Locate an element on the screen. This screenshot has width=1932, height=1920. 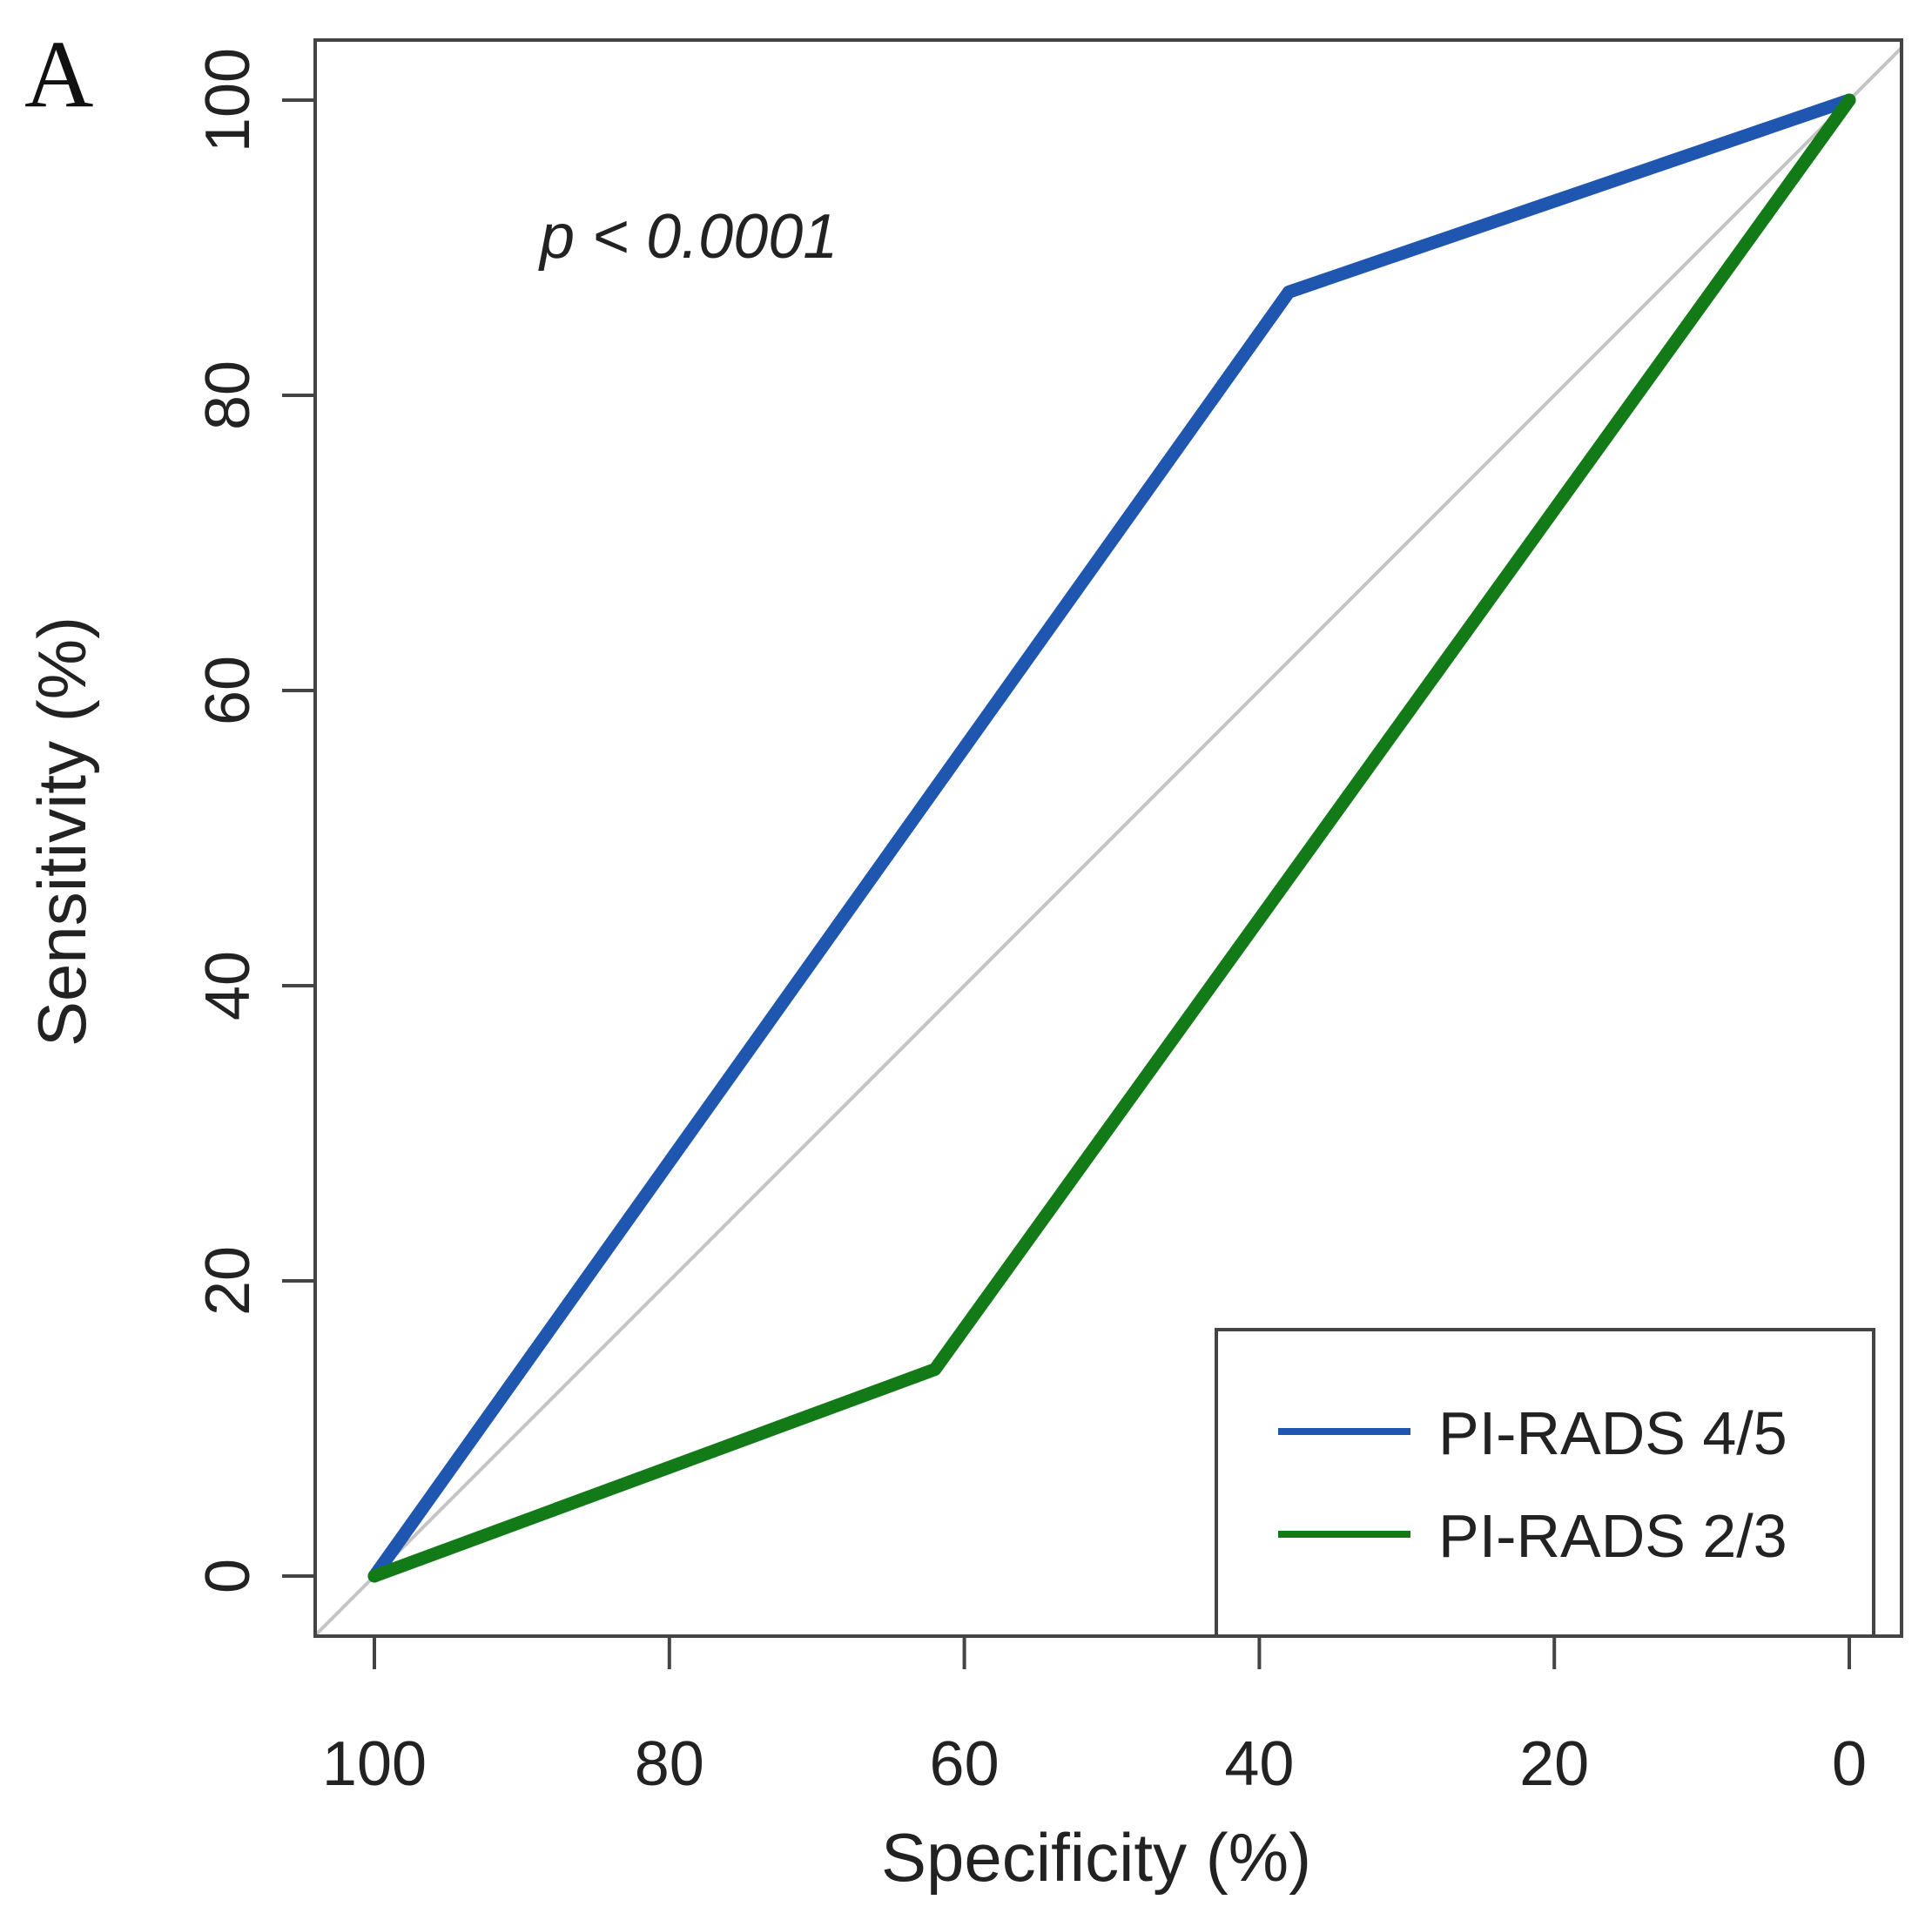
y-tick-label: 40 is located at coordinates (228, 986).